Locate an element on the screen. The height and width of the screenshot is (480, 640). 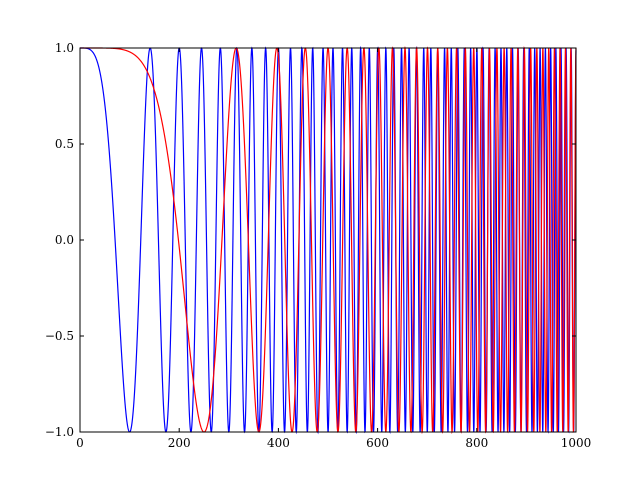
x-tick-label: 200 is located at coordinates (179, 443).